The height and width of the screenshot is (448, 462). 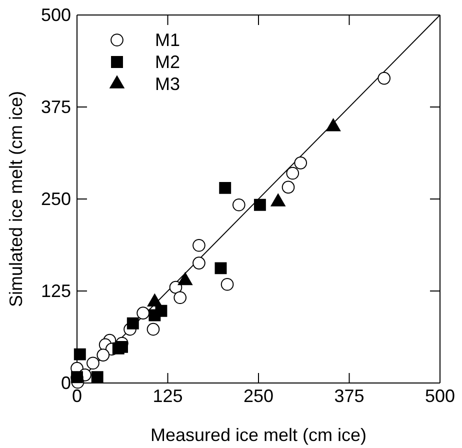 I want to click on y-tick-label: 125, so click(x=55, y=290).